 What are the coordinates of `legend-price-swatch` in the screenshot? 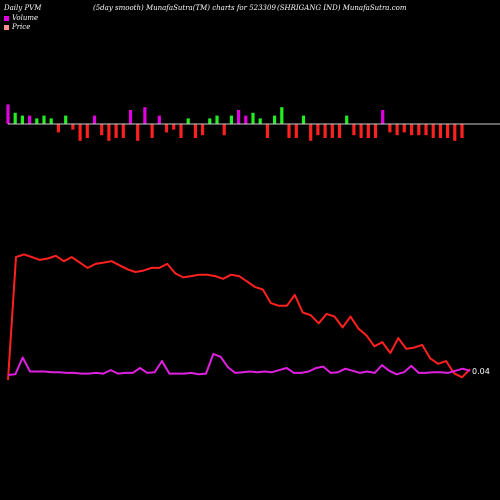 It's located at (6, 27).